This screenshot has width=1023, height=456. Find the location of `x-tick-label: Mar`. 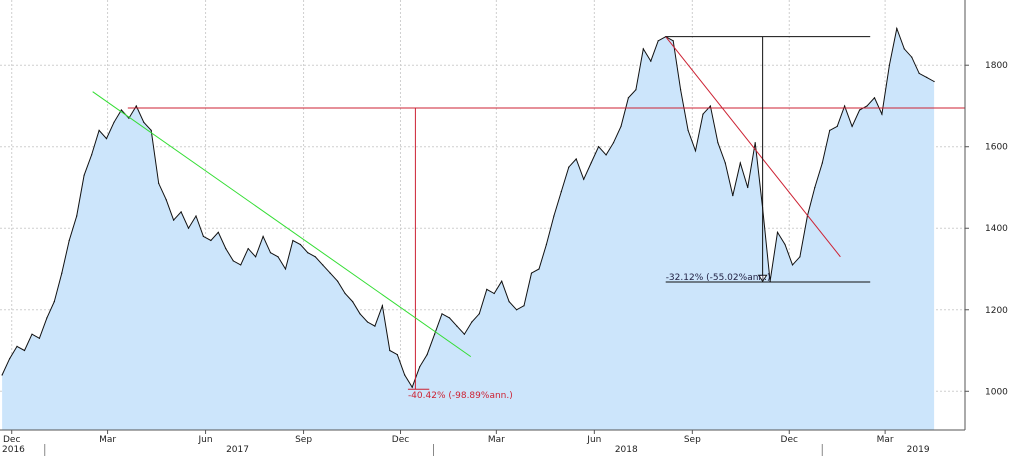

x-tick-label: Mar is located at coordinates (496, 440).